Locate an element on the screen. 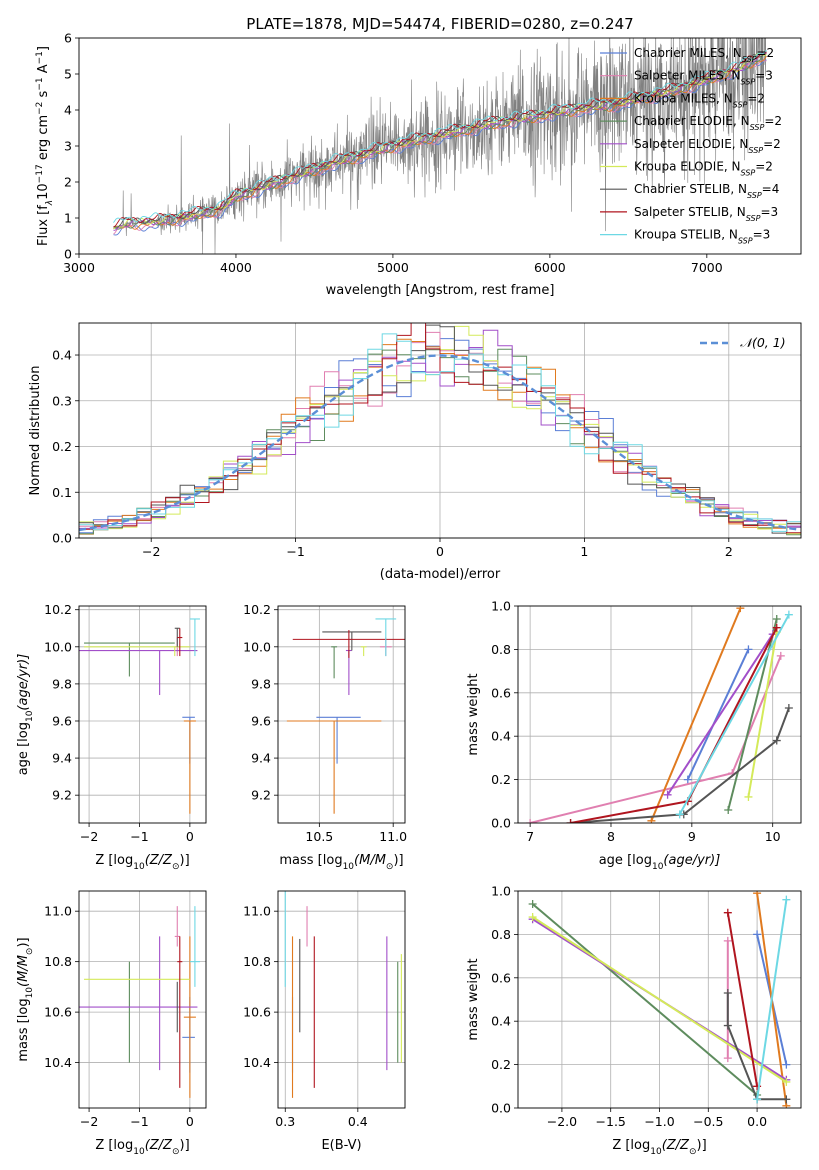  series-salpeter-stelib is located at coordinates (742, 999).